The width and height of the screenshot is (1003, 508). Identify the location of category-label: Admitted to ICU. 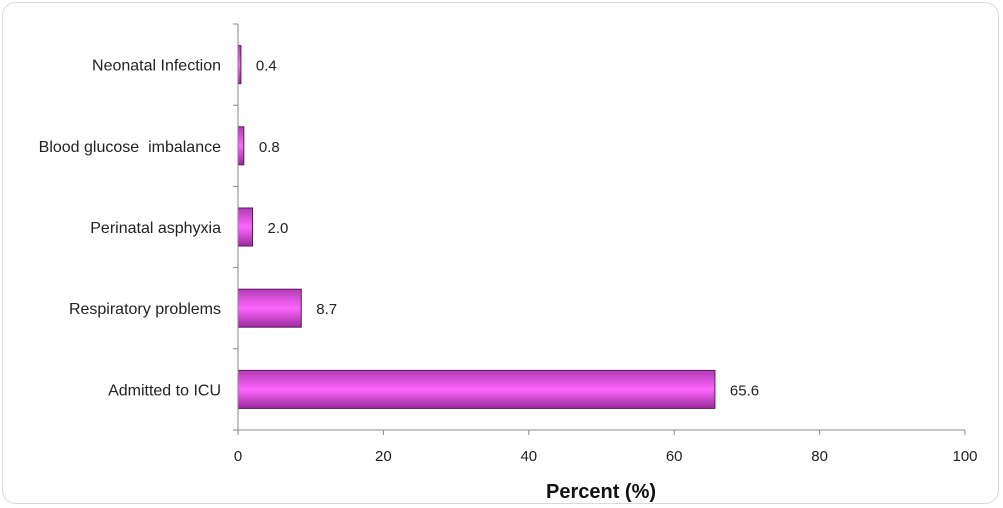
(164, 390).